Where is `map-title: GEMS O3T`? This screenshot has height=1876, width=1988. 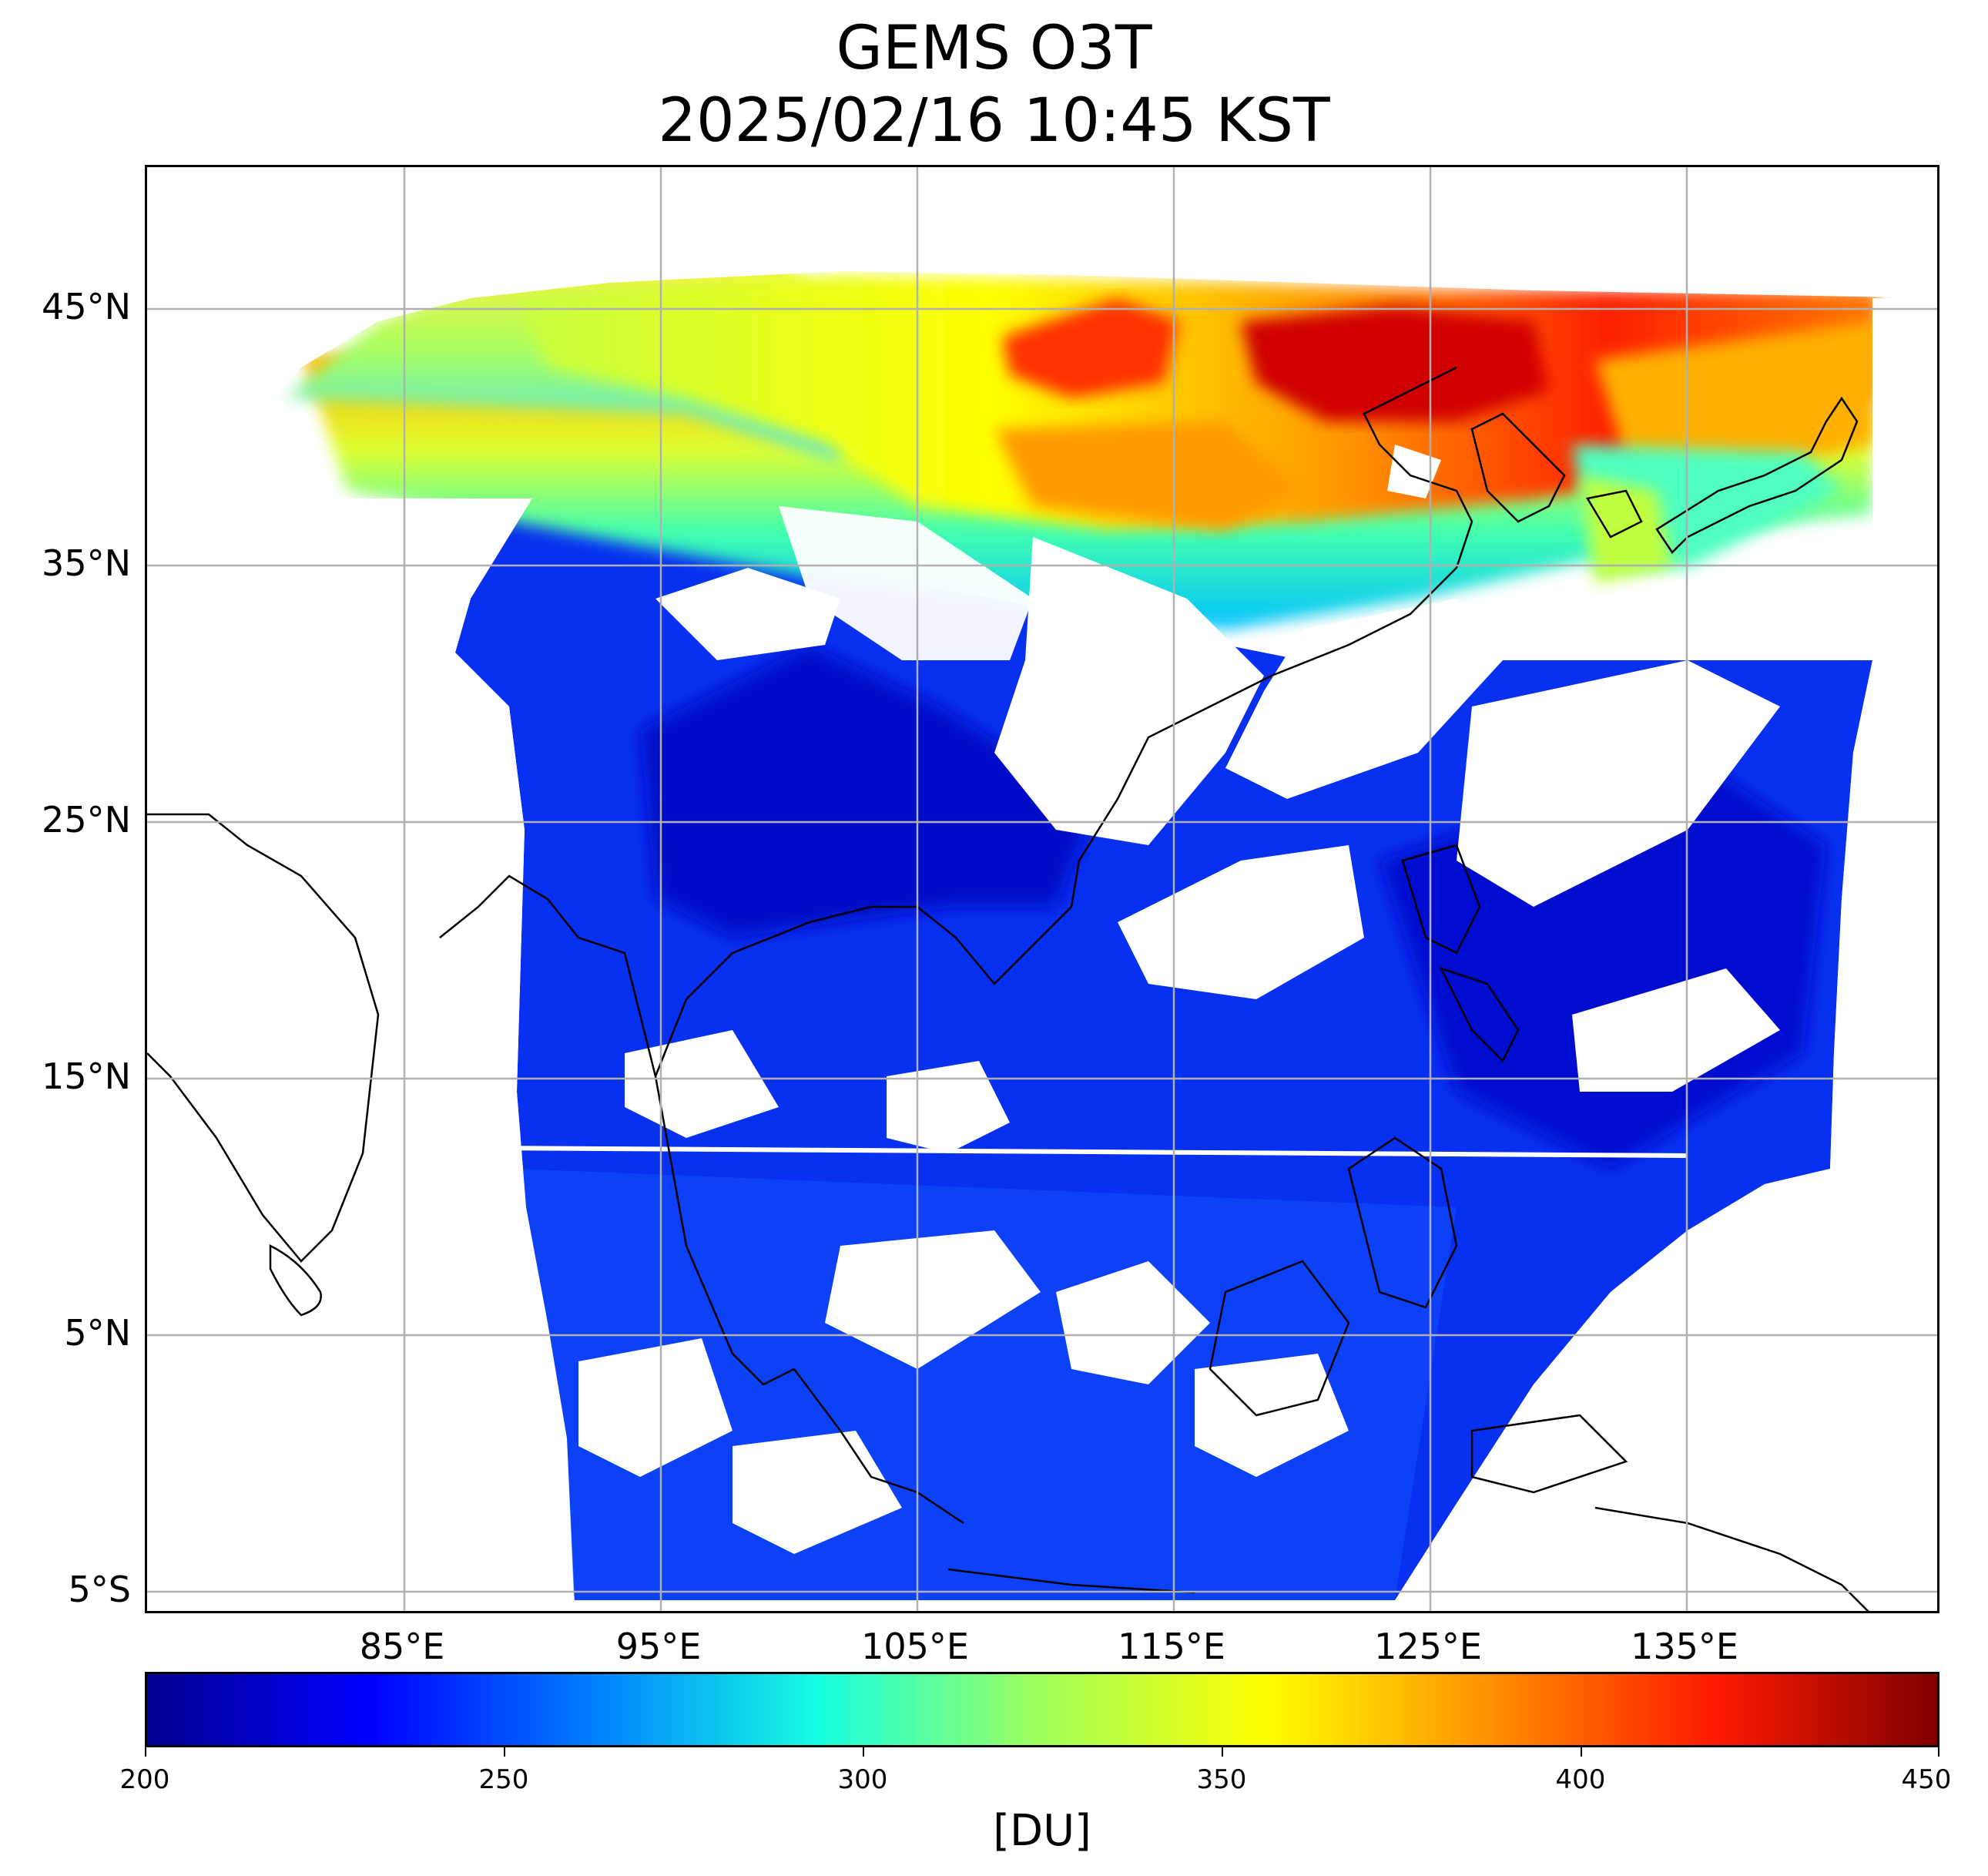
map-title: GEMS O3T is located at coordinates (994, 48).